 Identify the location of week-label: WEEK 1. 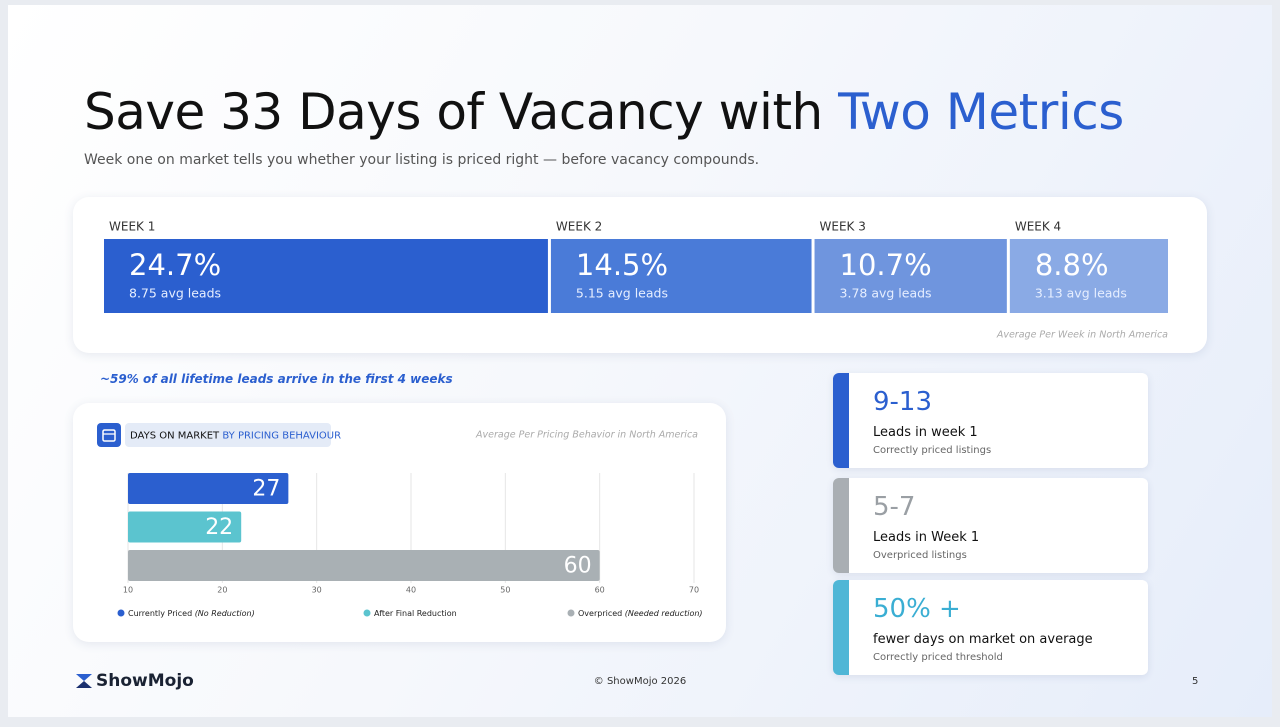
(132, 227).